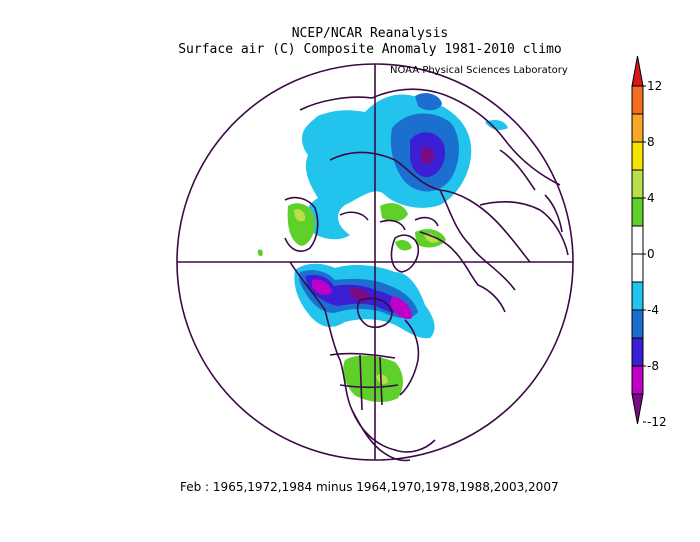 Image resolution: width=700 pixels, height=542 pixels. What do you see at coordinates (373, 379) in the screenshot?
I see `us-warm-region` at bounding box center [373, 379].